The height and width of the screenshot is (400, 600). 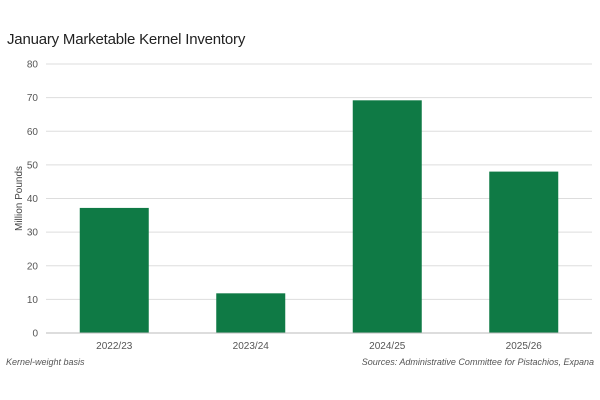 What do you see at coordinates (33, 165) in the screenshot?
I see `y-tick-label: 50` at bounding box center [33, 165].